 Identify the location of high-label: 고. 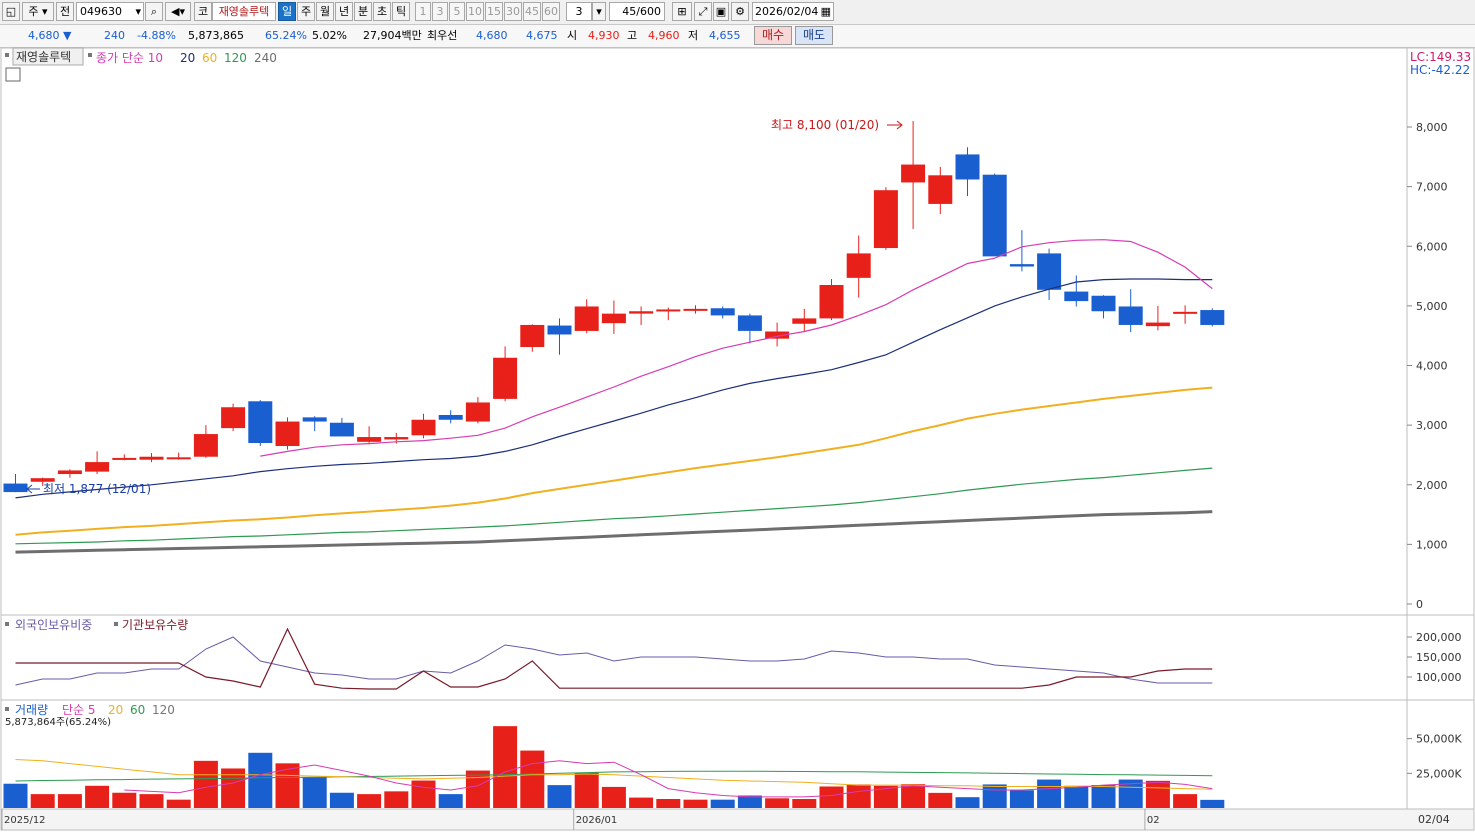
(632, 35).